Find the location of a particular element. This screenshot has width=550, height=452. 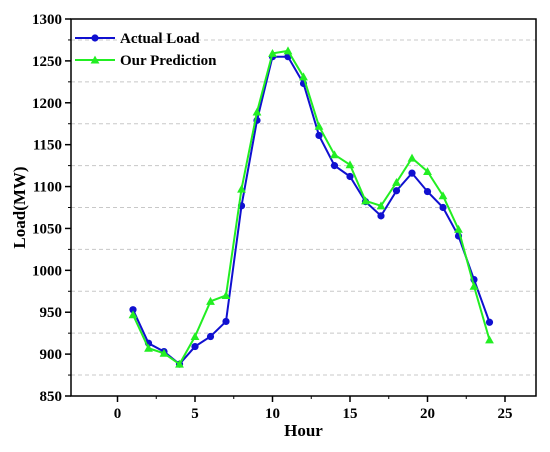

y-tick-label: 1300 is located at coordinates (47, 20).